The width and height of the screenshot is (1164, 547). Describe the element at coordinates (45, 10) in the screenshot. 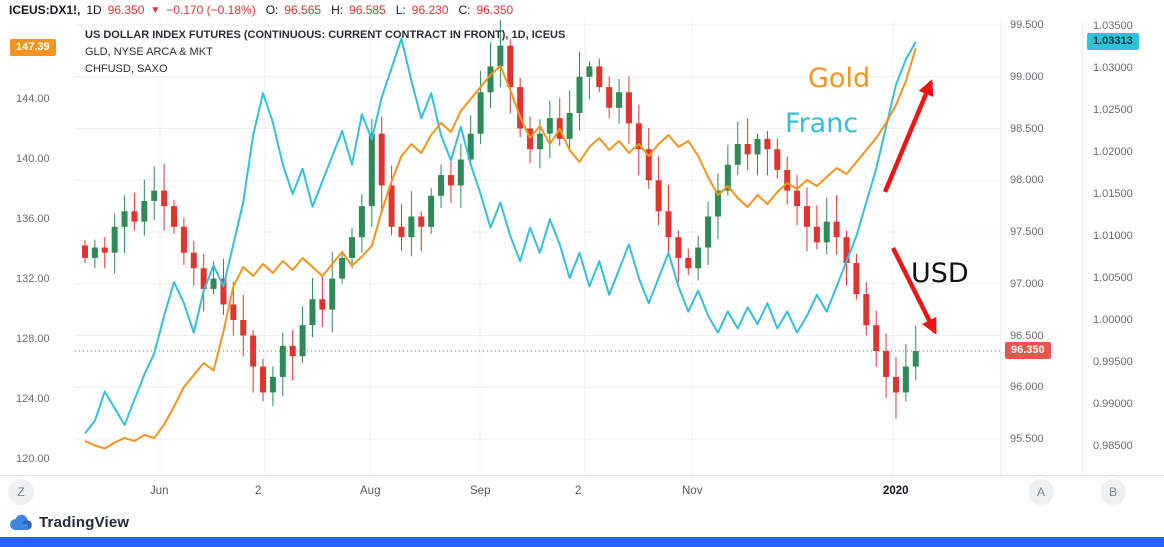

I see `symbol-name: ICEUS:DX1!,` at that location.